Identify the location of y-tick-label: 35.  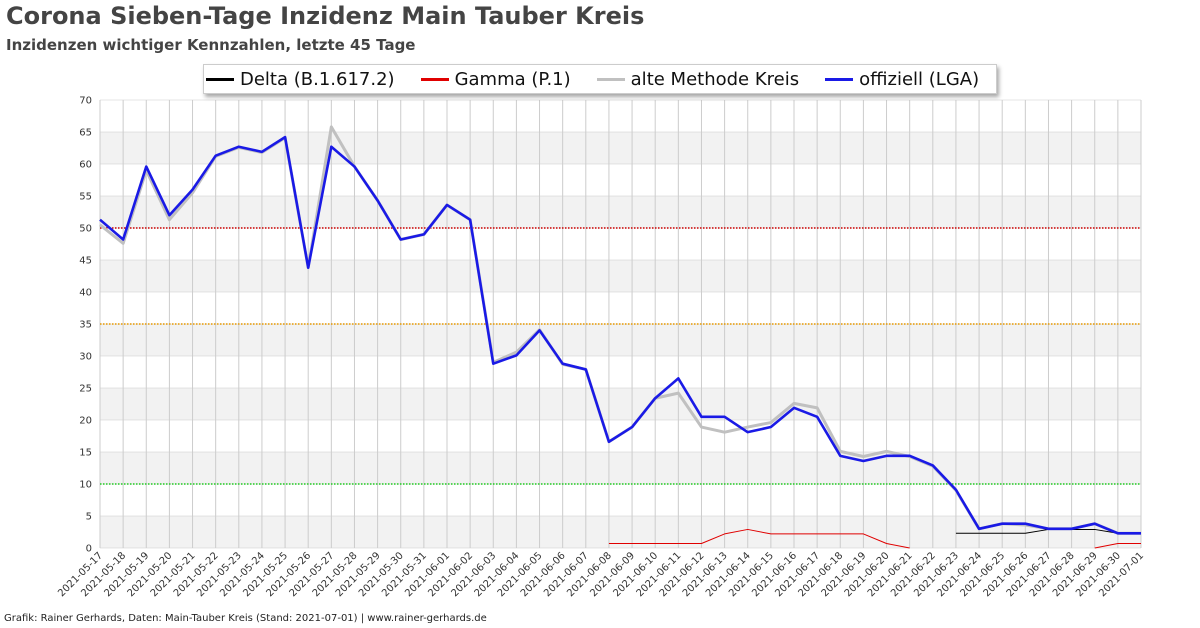
(85, 325).